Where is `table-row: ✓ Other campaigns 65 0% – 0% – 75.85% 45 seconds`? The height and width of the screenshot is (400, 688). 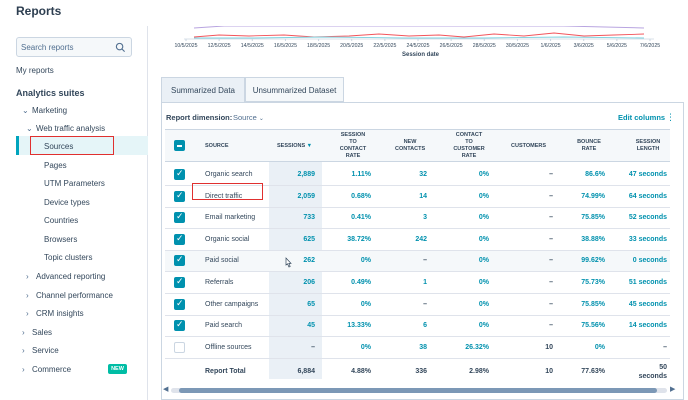
table-row: ✓ Other campaigns 65 0% – 0% – 75.85% 45 seconds is located at coordinates (417, 305).